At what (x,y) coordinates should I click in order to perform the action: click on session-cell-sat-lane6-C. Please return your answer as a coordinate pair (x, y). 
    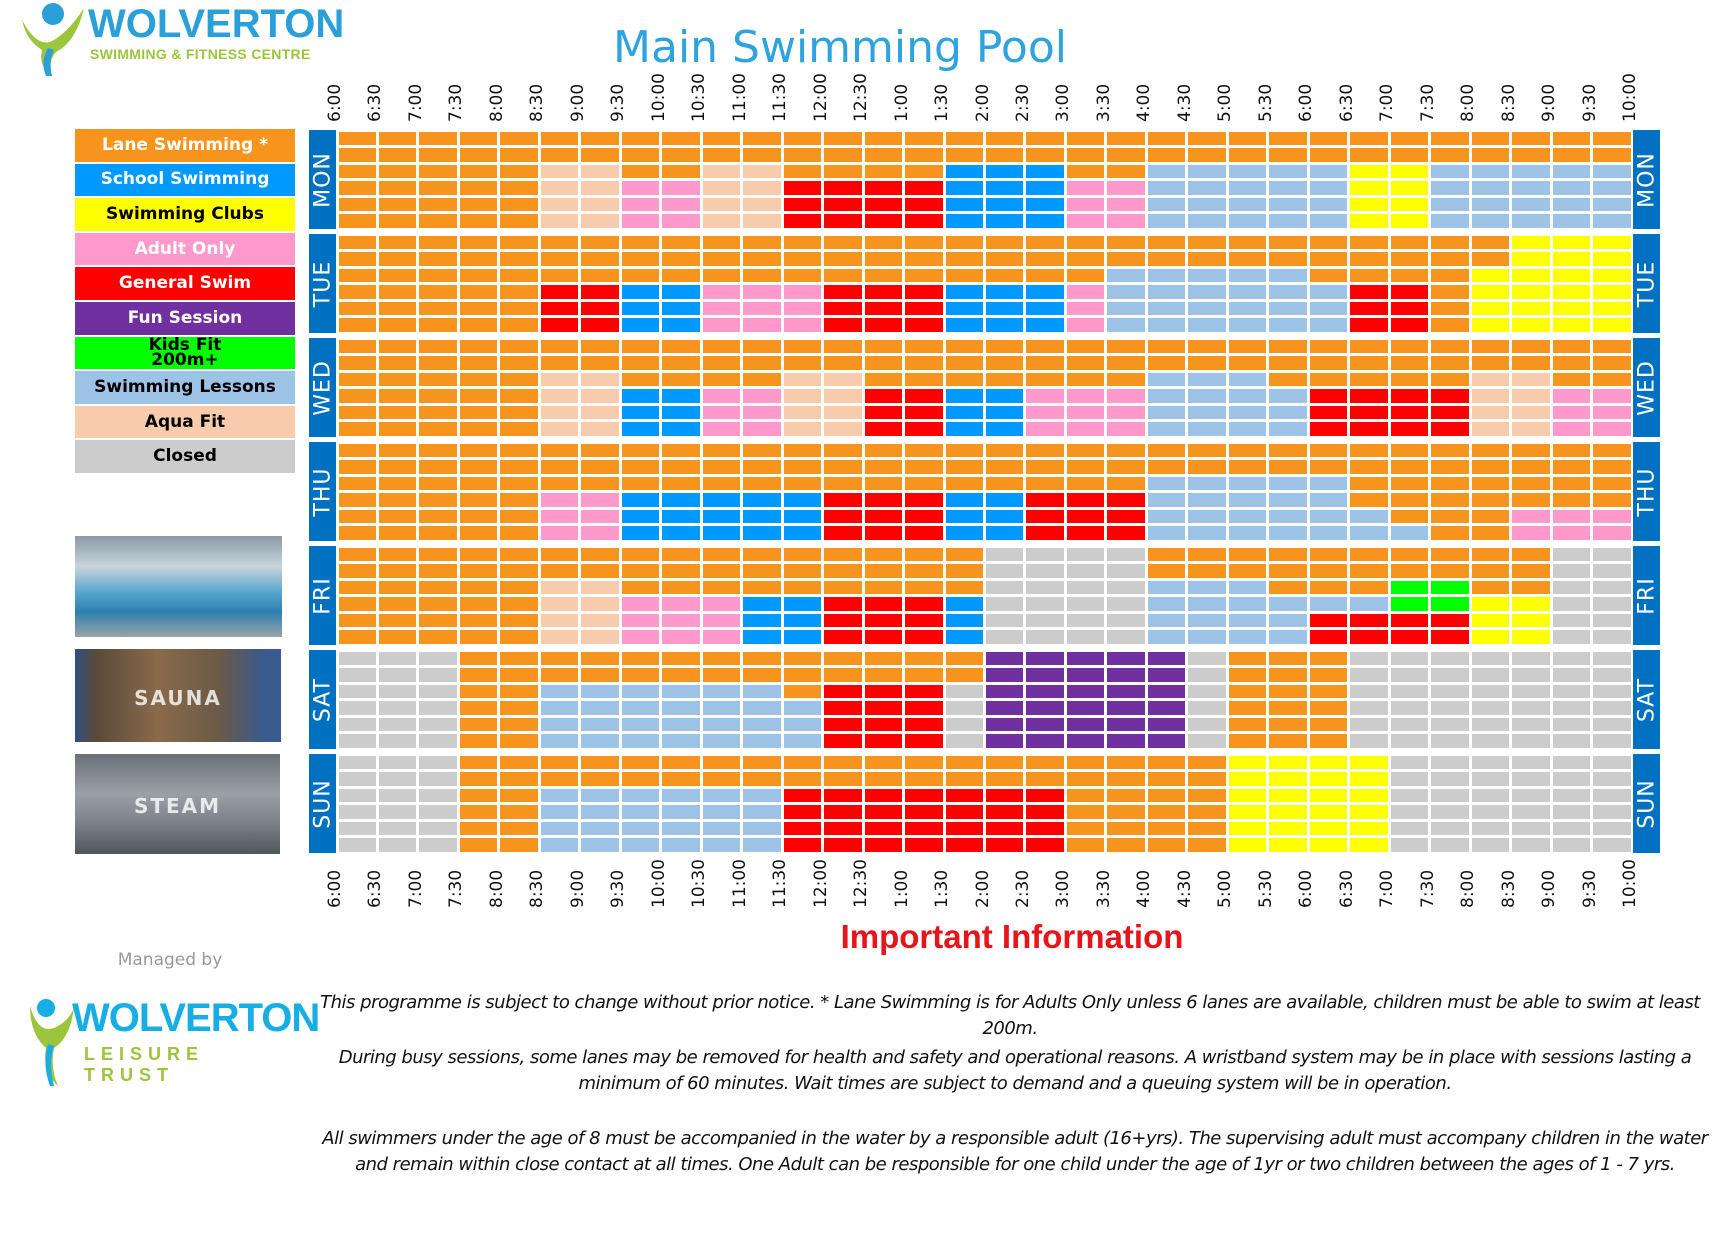
    Looking at the image, I should click on (1369, 741).